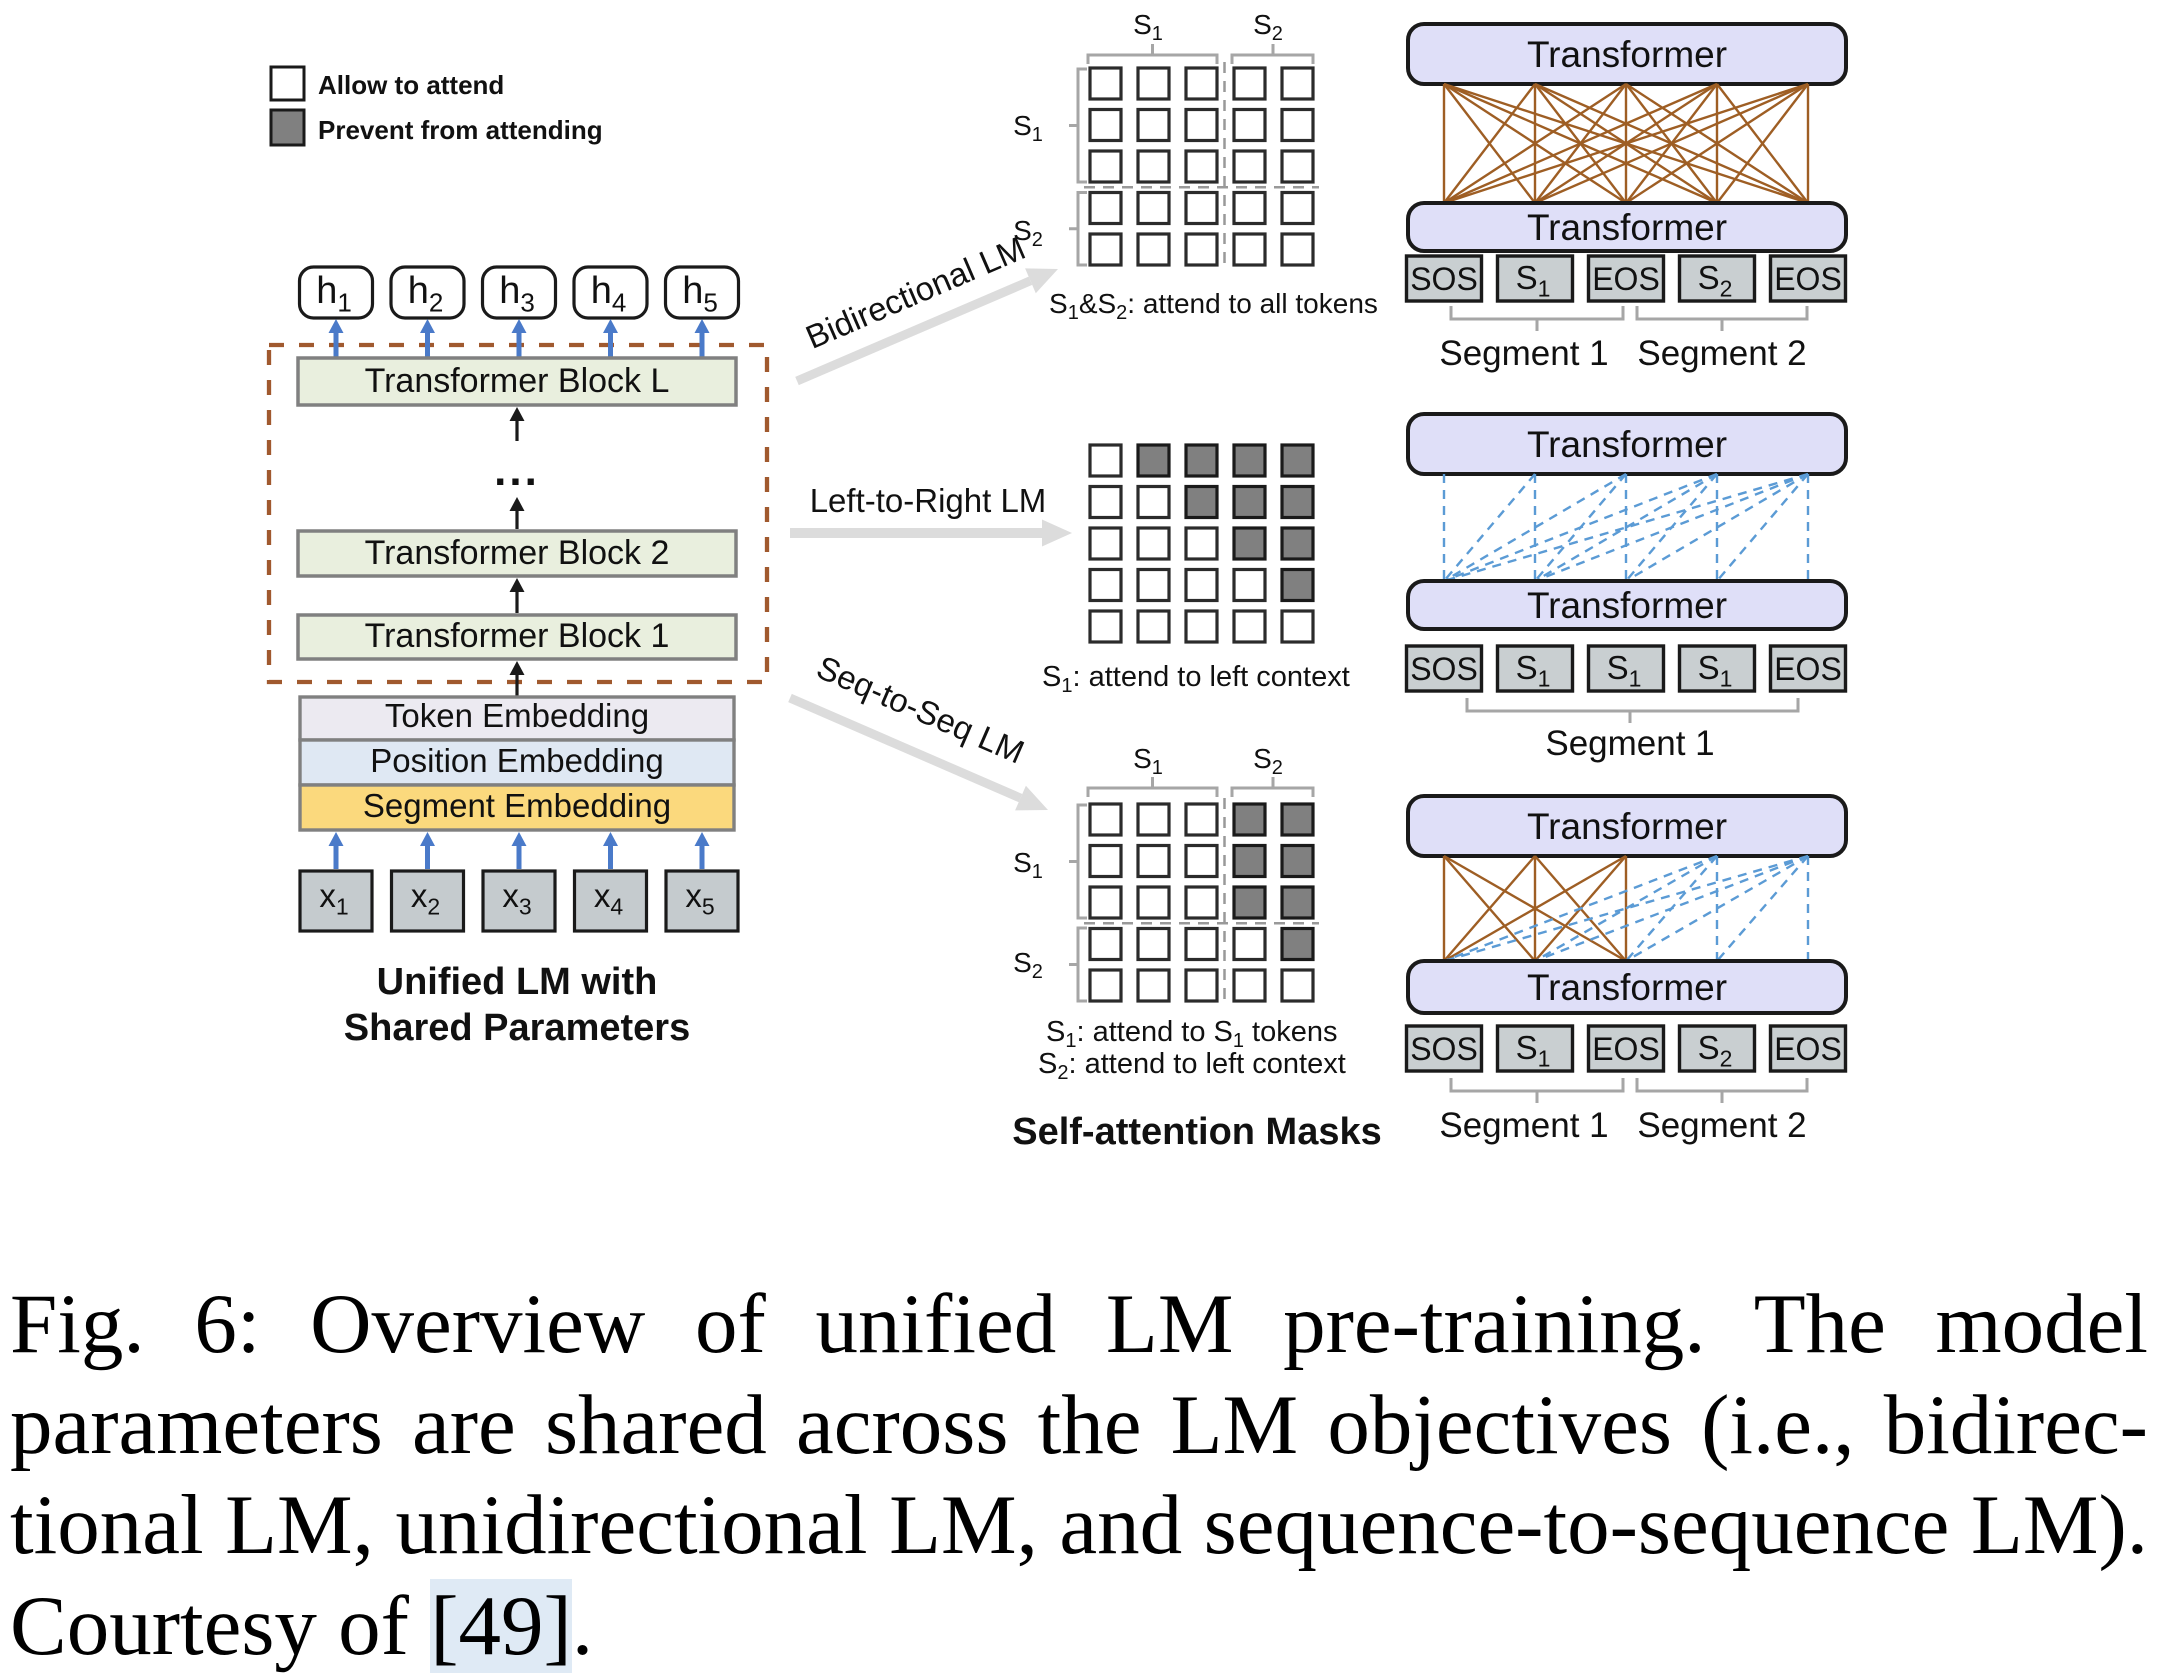  Describe the element at coordinates (928, 500) in the screenshot. I see `svg-text: Left-to-Right LM` at that location.